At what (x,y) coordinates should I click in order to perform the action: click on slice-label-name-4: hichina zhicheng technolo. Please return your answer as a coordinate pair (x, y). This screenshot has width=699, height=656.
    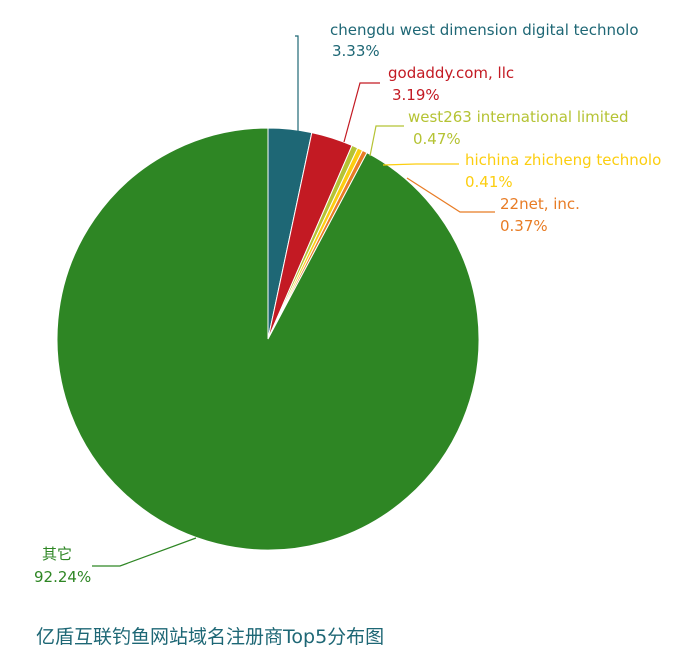
    Looking at the image, I should click on (563, 160).